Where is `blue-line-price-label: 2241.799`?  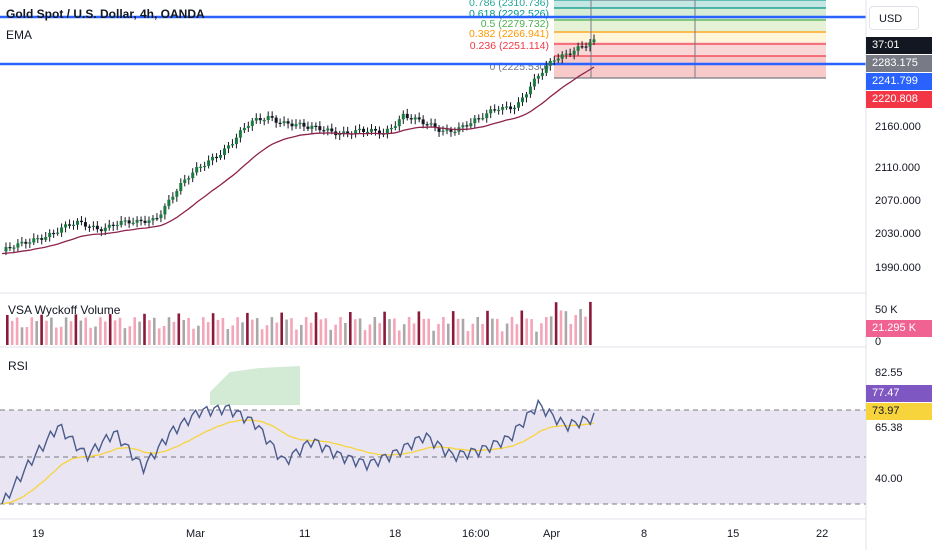
blue-line-price-label: 2241.799 is located at coordinates (899, 81).